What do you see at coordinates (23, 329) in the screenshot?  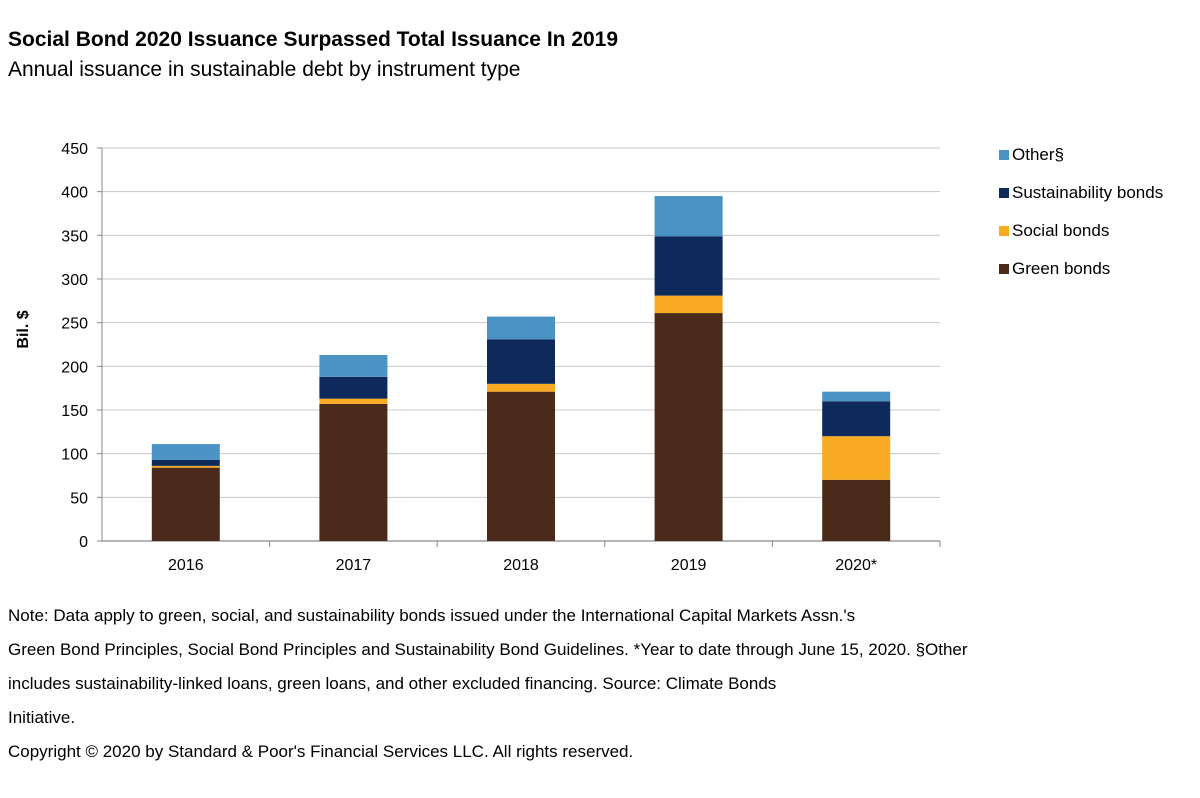 I see `y-axis-label: Bil. $` at bounding box center [23, 329].